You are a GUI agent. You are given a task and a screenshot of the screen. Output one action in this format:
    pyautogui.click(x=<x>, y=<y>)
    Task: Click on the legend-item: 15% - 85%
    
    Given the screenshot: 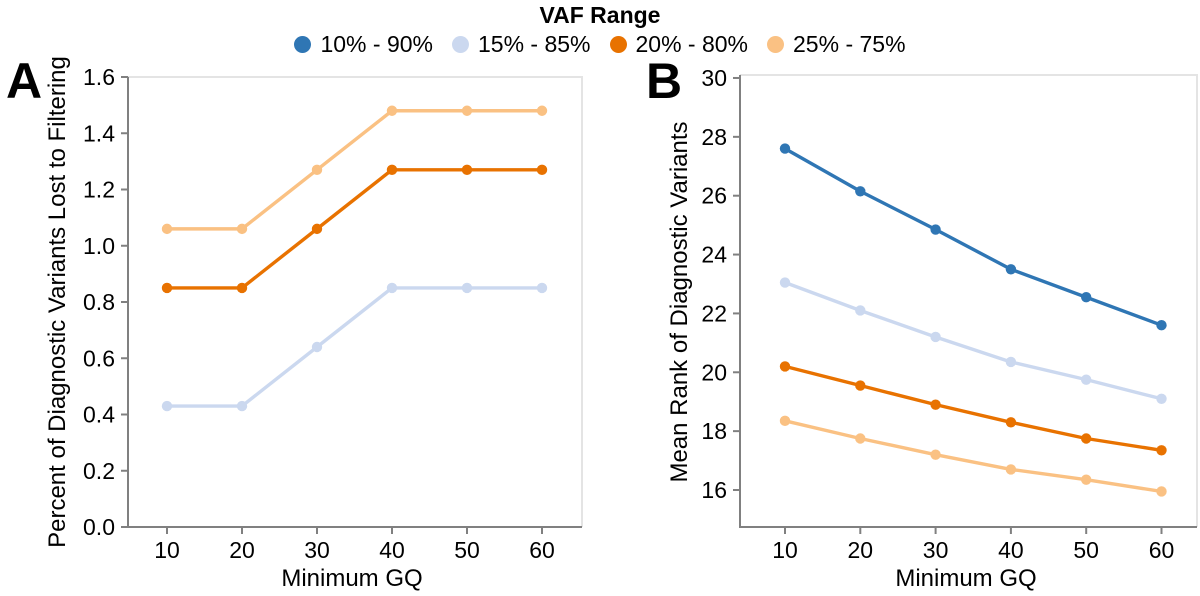 What is the action you would take?
    pyautogui.click(x=521, y=44)
    